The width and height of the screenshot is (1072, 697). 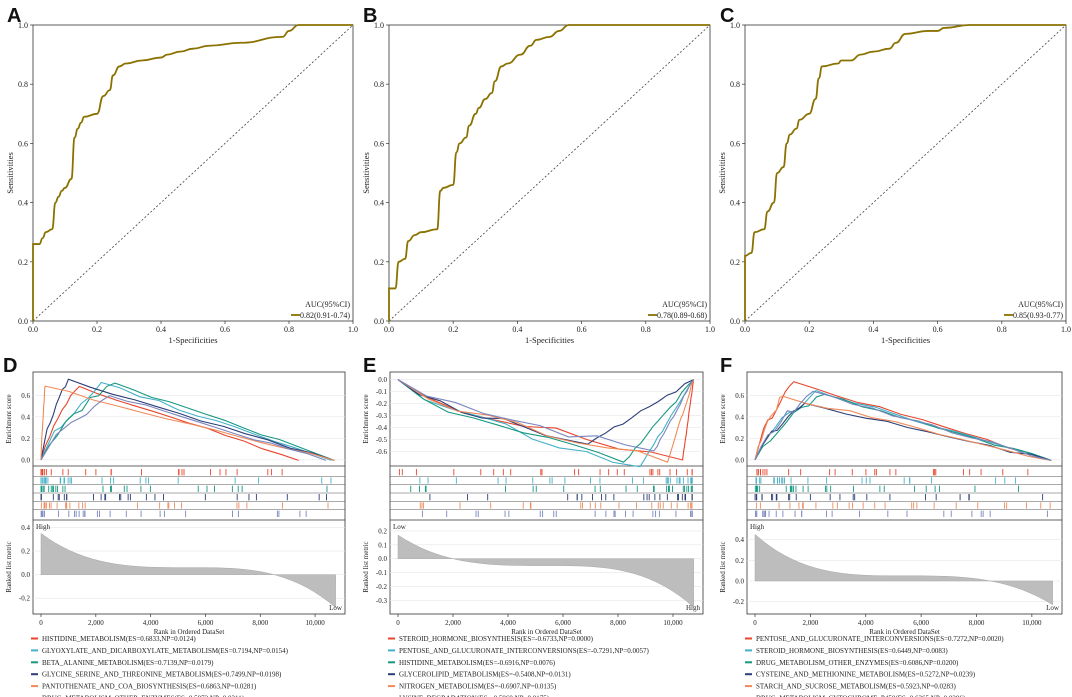 What do you see at coordinates (382, 404) in the screenshot?
I see `es-tick-label: -0.2` at bounding box center [382, 404].